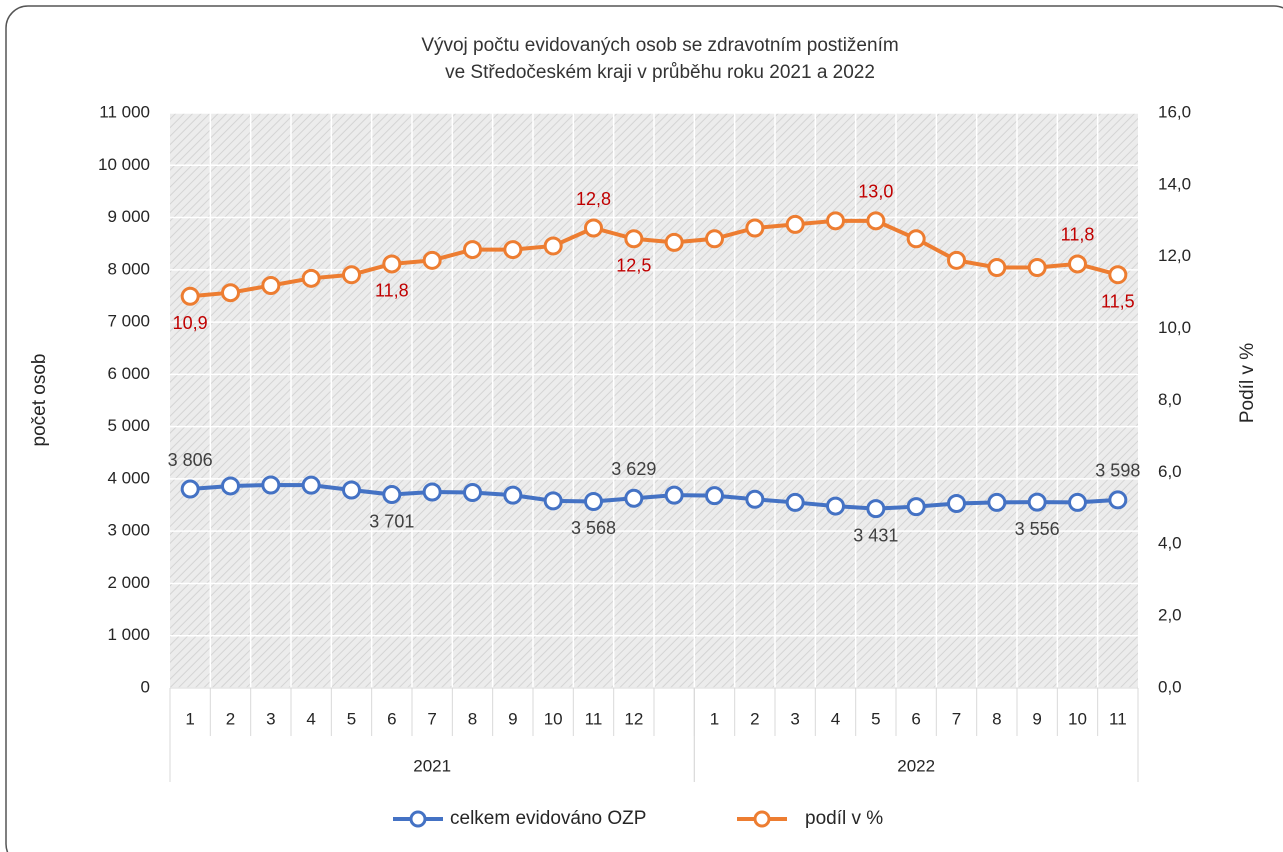 The image size is (1283, 852). I want to click on y-tick-label: 3 000, so click(128, 530).